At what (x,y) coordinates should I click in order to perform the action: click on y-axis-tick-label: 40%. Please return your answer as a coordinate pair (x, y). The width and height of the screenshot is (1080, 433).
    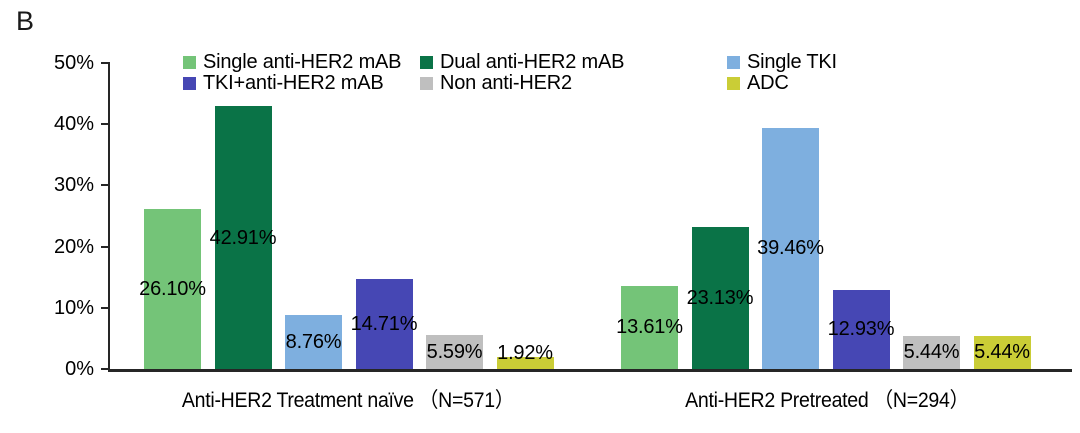
    Looking at the image, I should click on (73, 124).